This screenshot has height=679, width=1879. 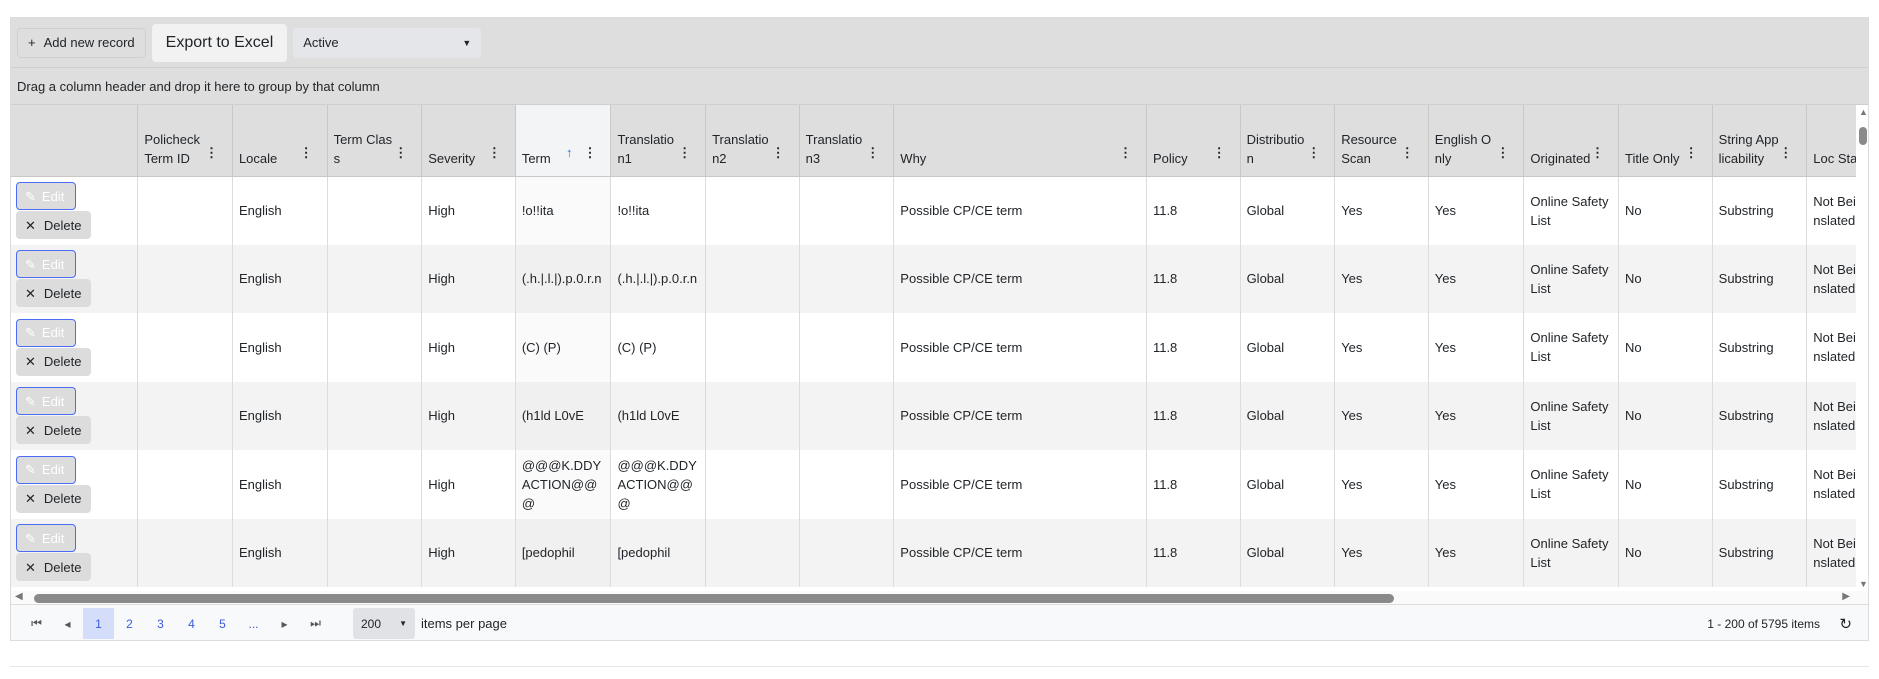 What do you see at coordinates (1381, 278) in the screenshot?
I see `cell-resource-scan: Yes` at bounding box center [1381, 278].